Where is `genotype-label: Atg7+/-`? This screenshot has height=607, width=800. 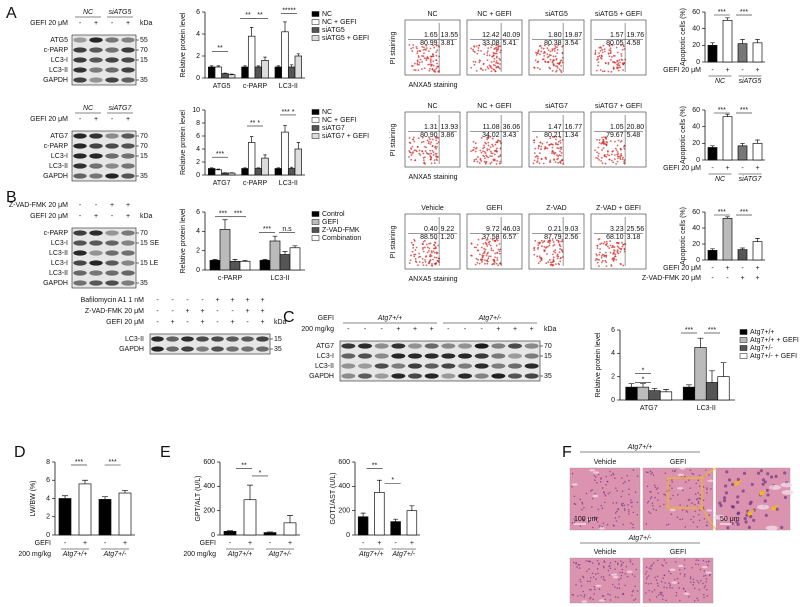
genotype-label: Atg7+/- is located at coordinates (640, 538).